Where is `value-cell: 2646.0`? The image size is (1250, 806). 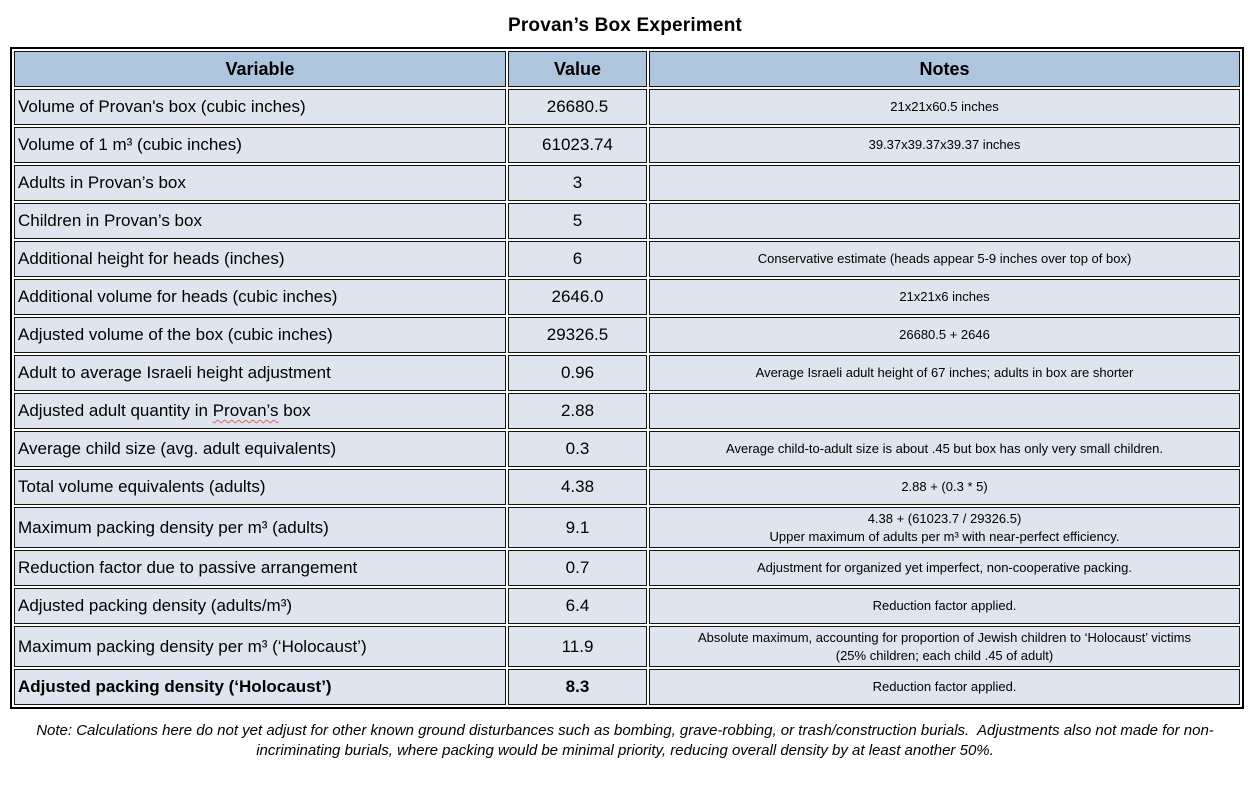 value-cell: 2646.0 is located at coordinates (577, 297).